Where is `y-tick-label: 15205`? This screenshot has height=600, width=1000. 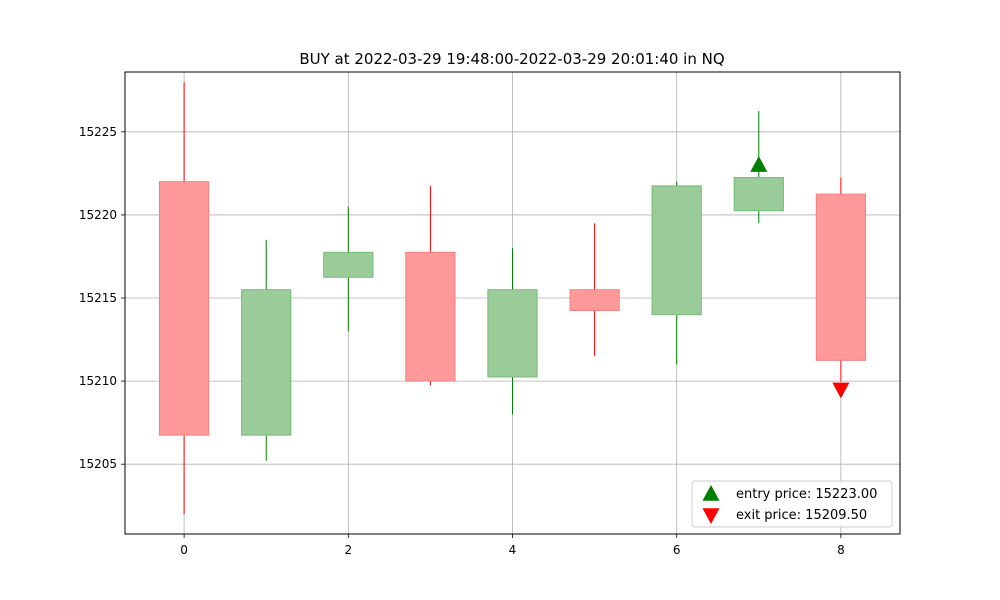 y-tick-label: 15205 is located at coordinates (98, 464).